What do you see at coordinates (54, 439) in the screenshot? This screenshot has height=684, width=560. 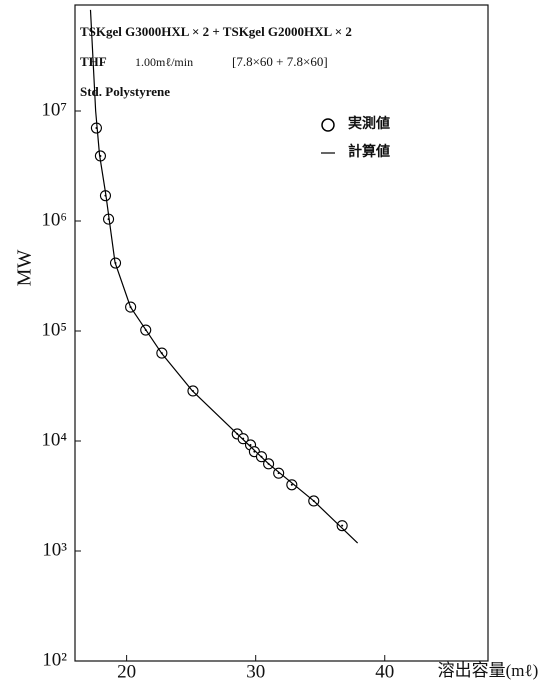 I see `y-tick-label: 10⁴` at bounding box center [54, 439].